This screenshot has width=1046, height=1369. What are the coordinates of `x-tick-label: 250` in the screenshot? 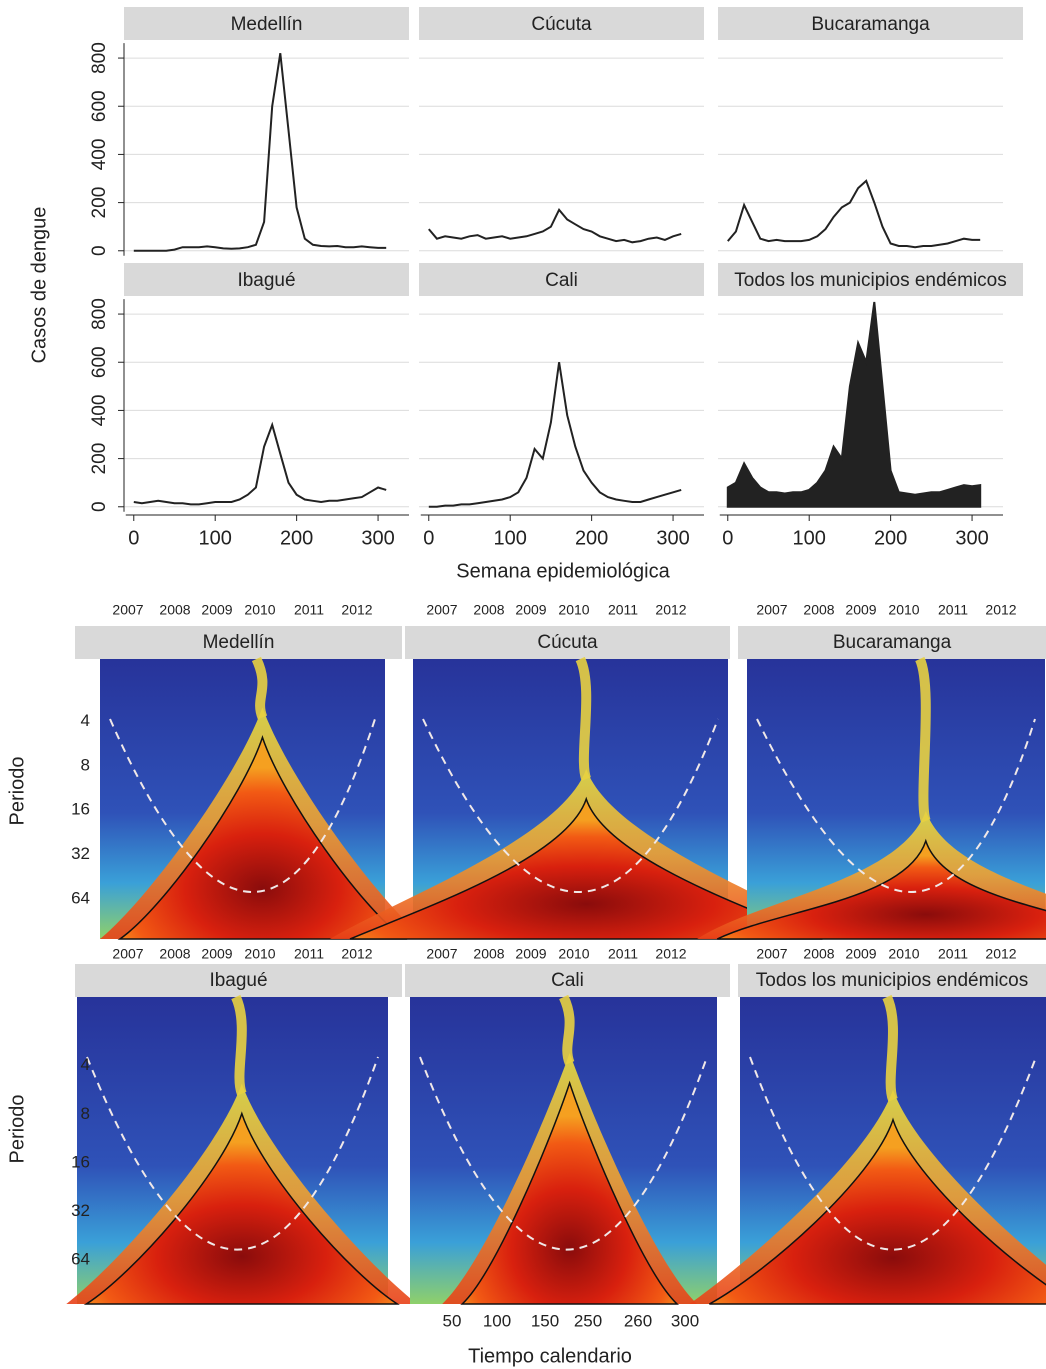 It's located at (588, 1320).